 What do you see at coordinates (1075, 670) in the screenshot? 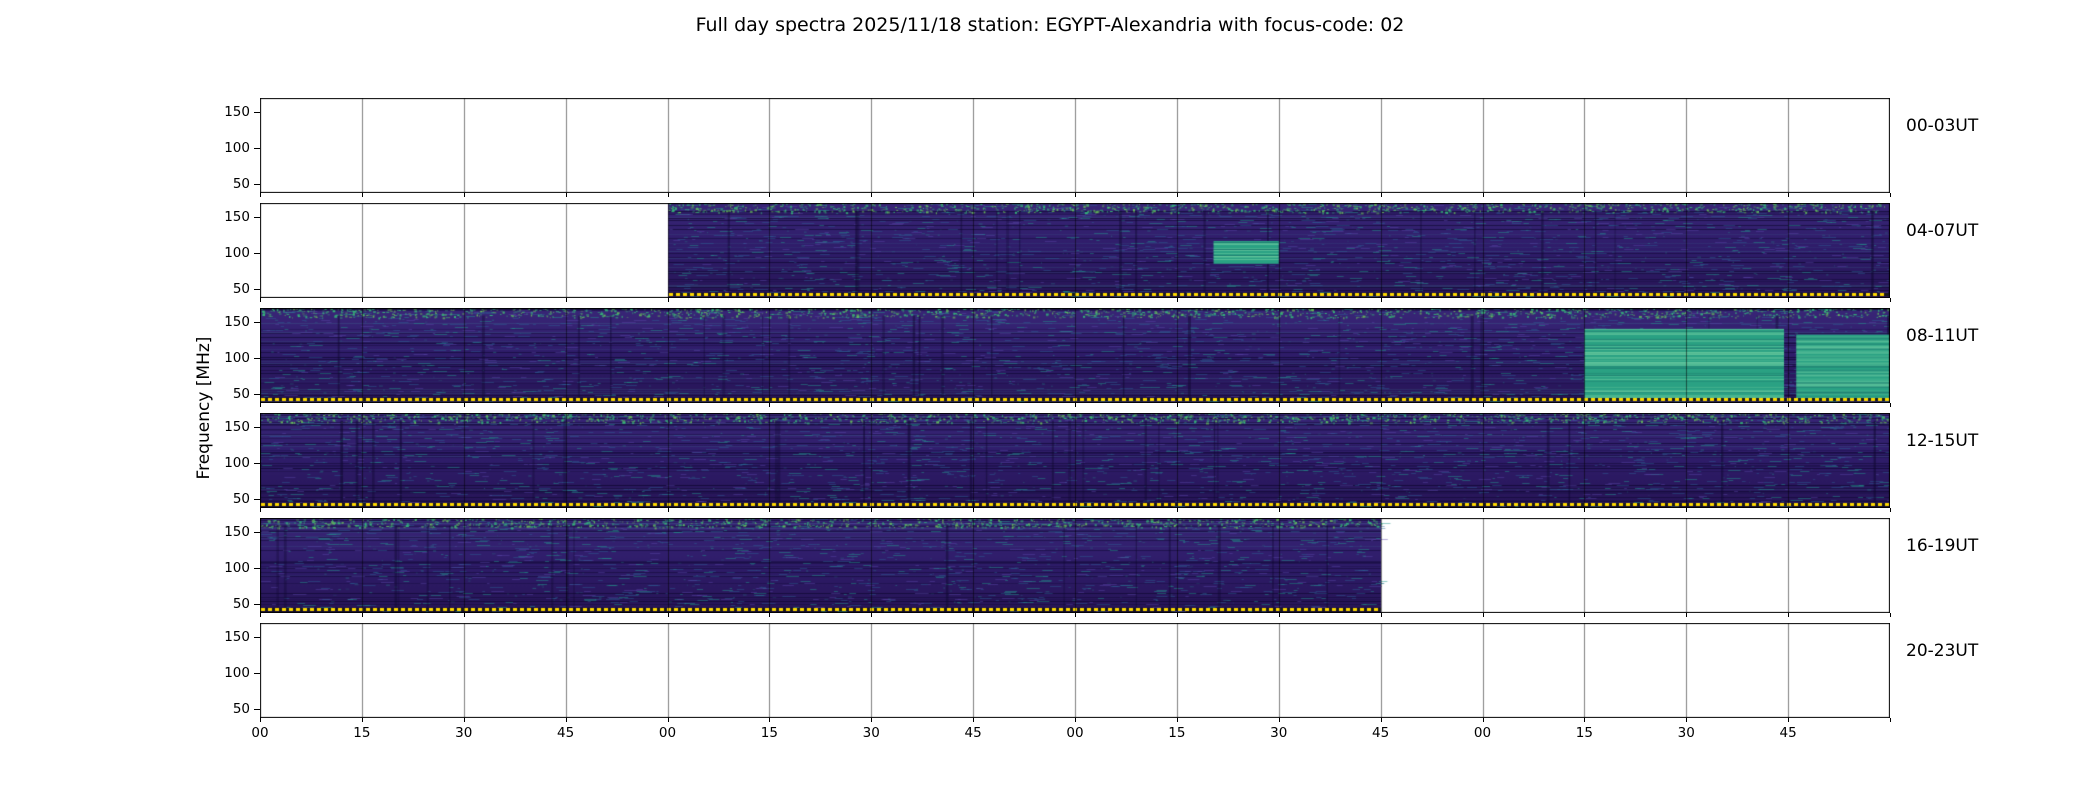
I see `spectrogram-panel-20-23UT` at bounding box center [1075, 670].